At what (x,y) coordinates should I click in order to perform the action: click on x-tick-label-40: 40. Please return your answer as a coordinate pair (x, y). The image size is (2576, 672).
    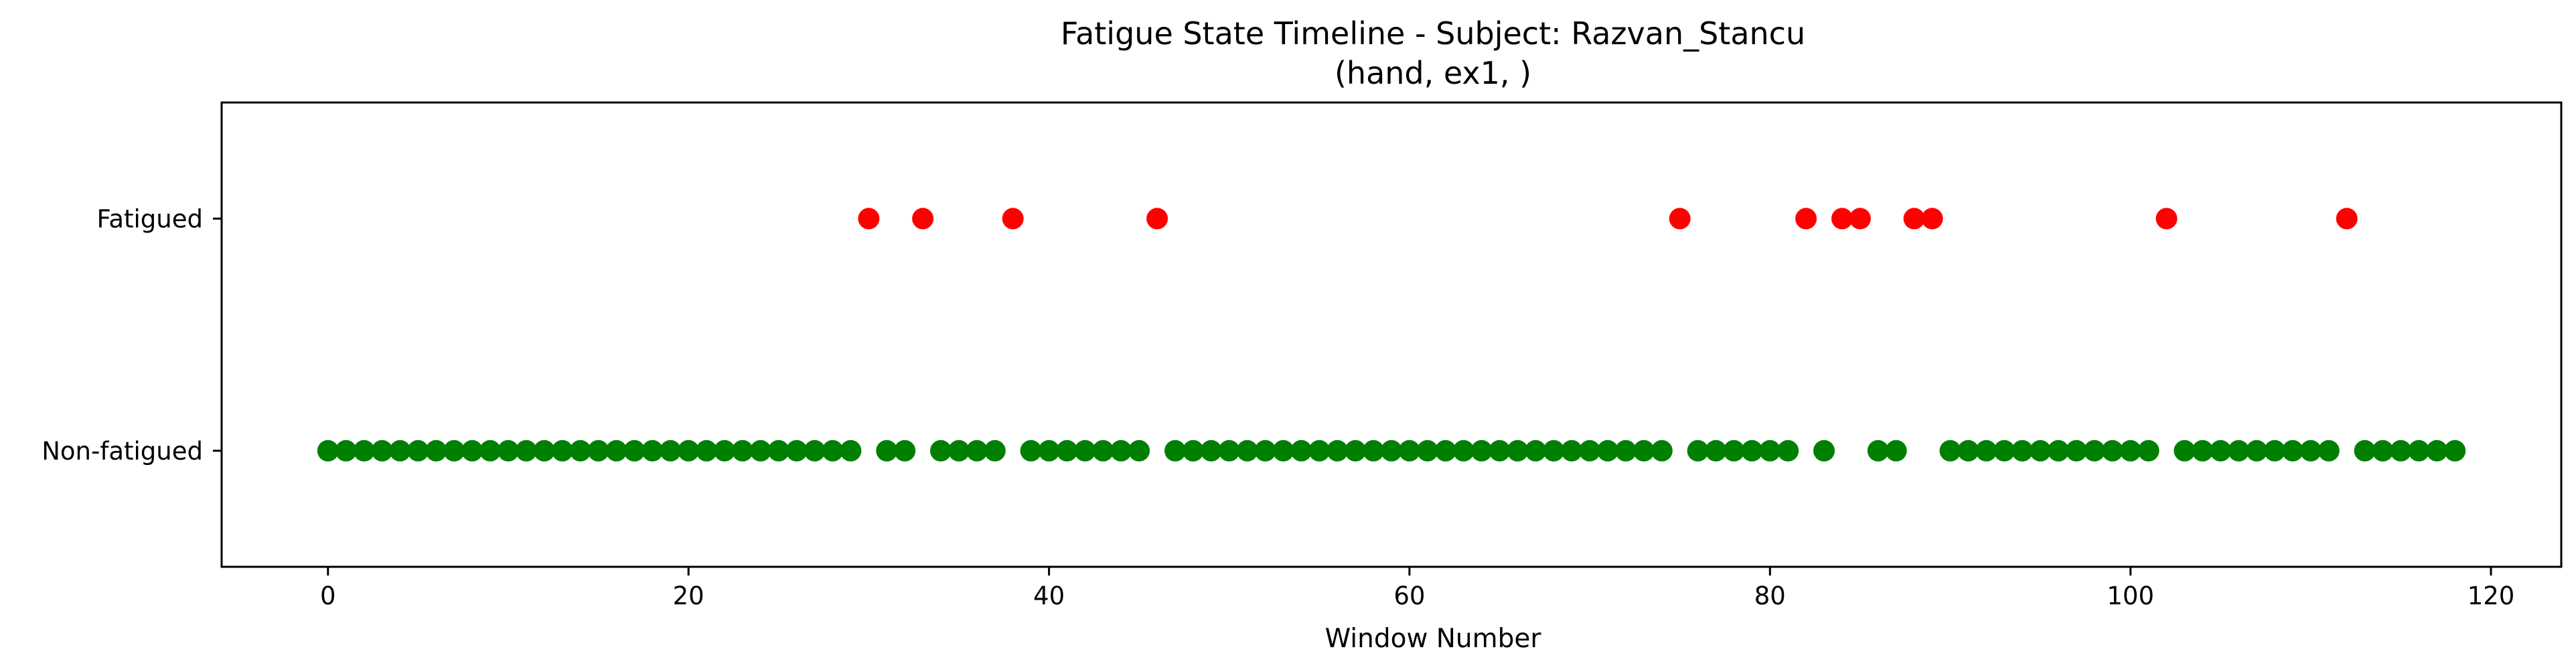
    Looking at the image, I should click on (1049, 596).